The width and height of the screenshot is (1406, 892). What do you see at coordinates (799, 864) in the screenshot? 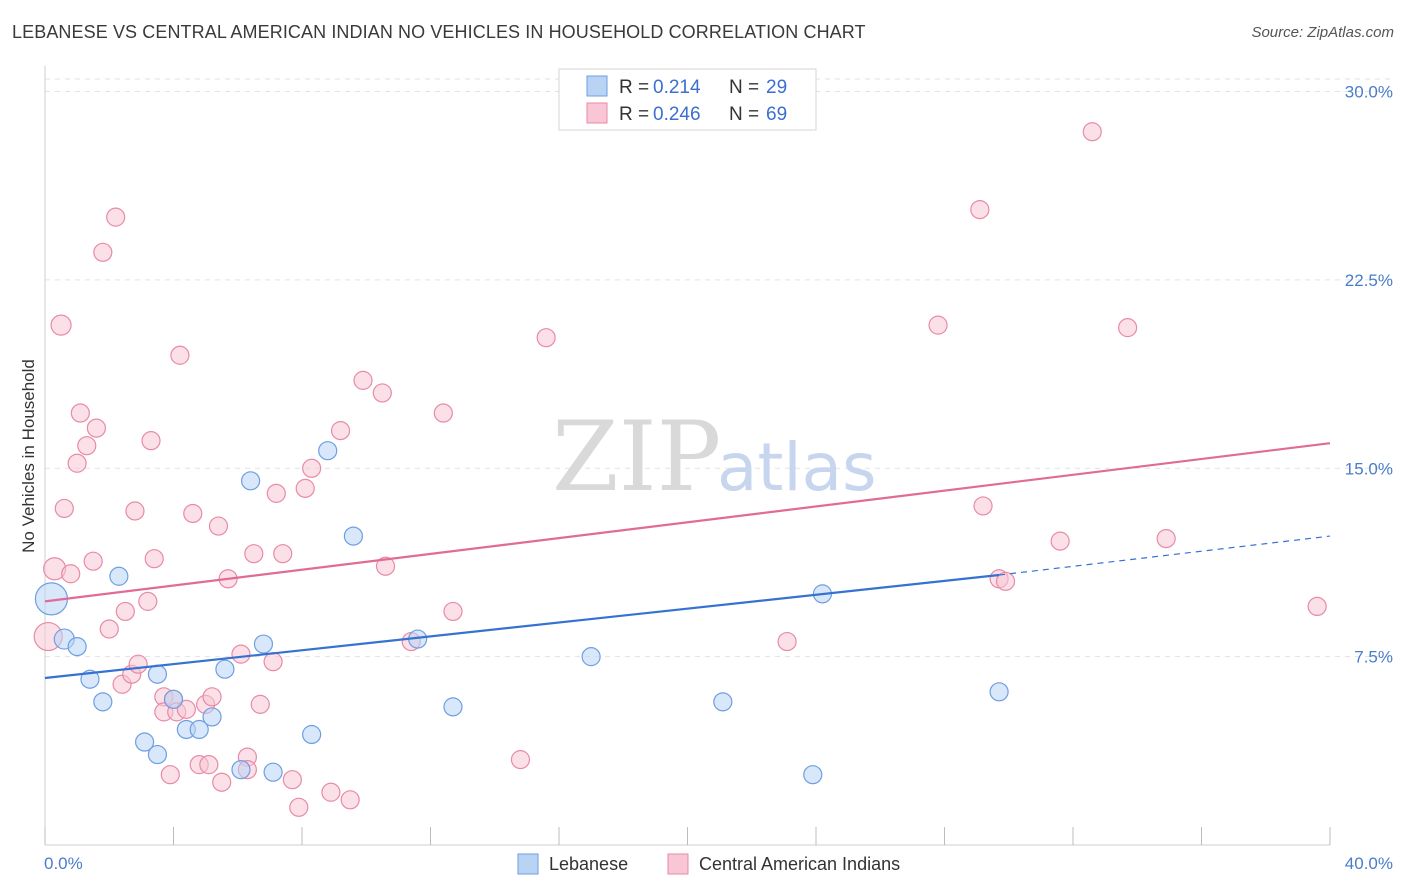
I see `bottom-legend-cai: Central American Indians` at bounding box center [799, 864].